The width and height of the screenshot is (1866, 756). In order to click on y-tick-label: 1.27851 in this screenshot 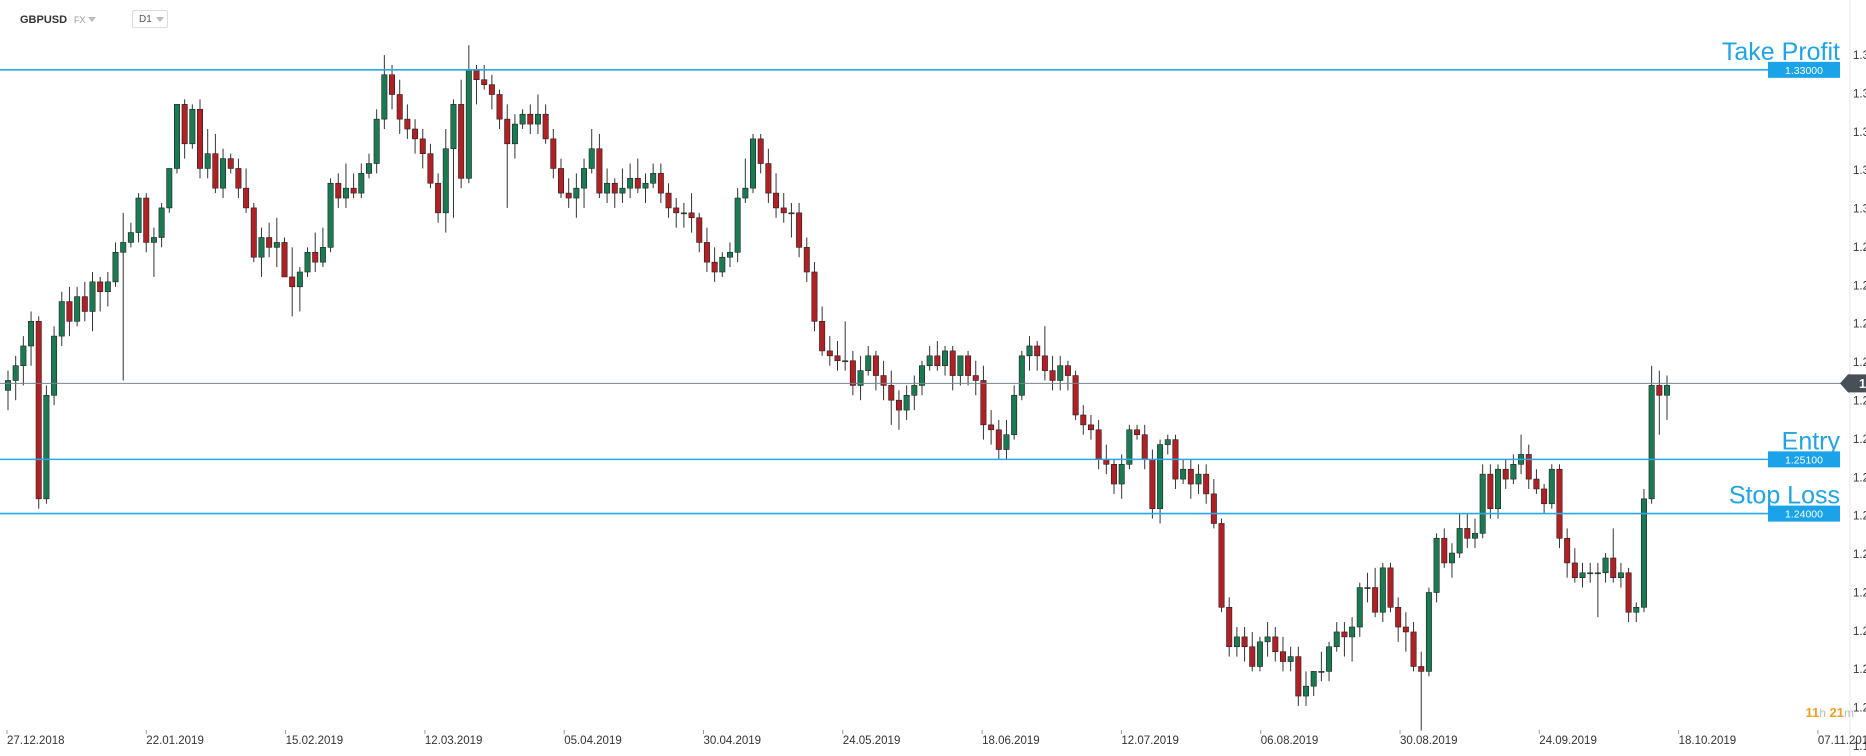, I will do `click(1859, 325)`.